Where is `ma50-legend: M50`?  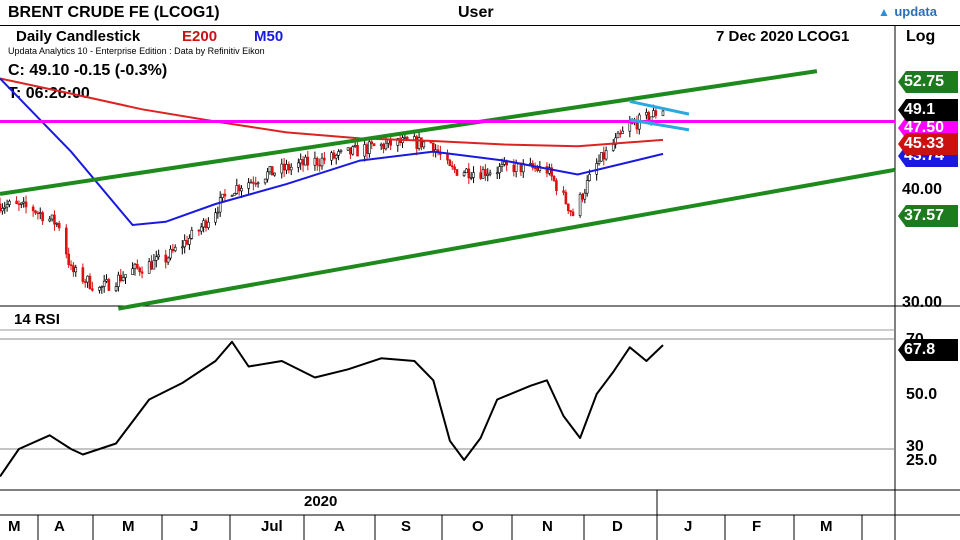 ma50-legend: M50 is located at coordinates (269, 36).